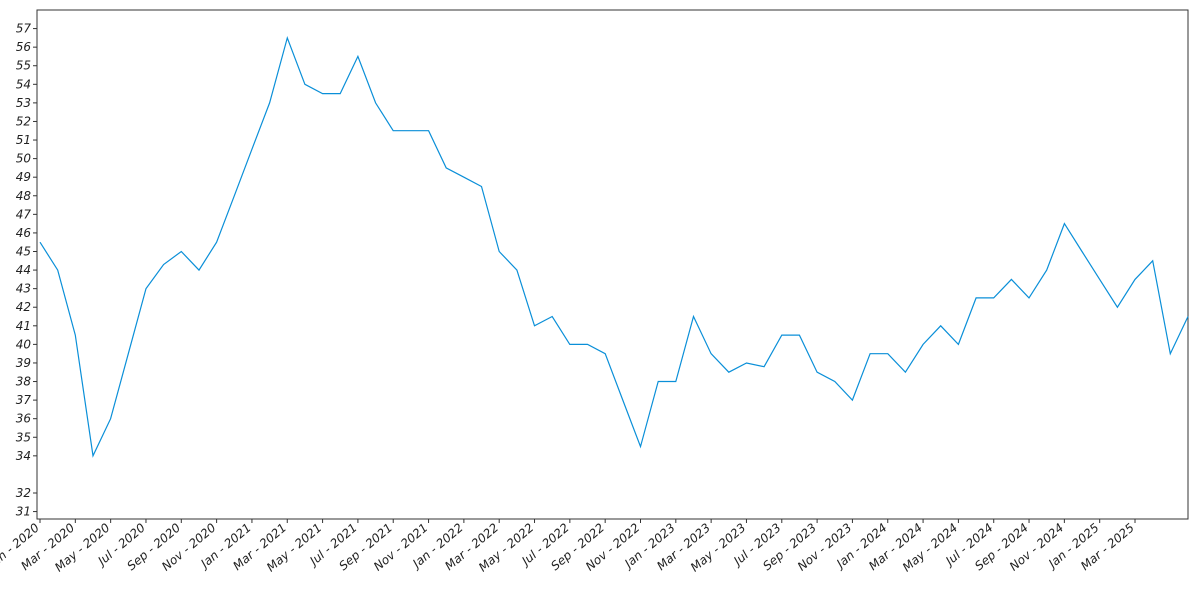 This screenshot has width=1200, height=600. I want to click on y-tick-label: 36, so click(24, 419).